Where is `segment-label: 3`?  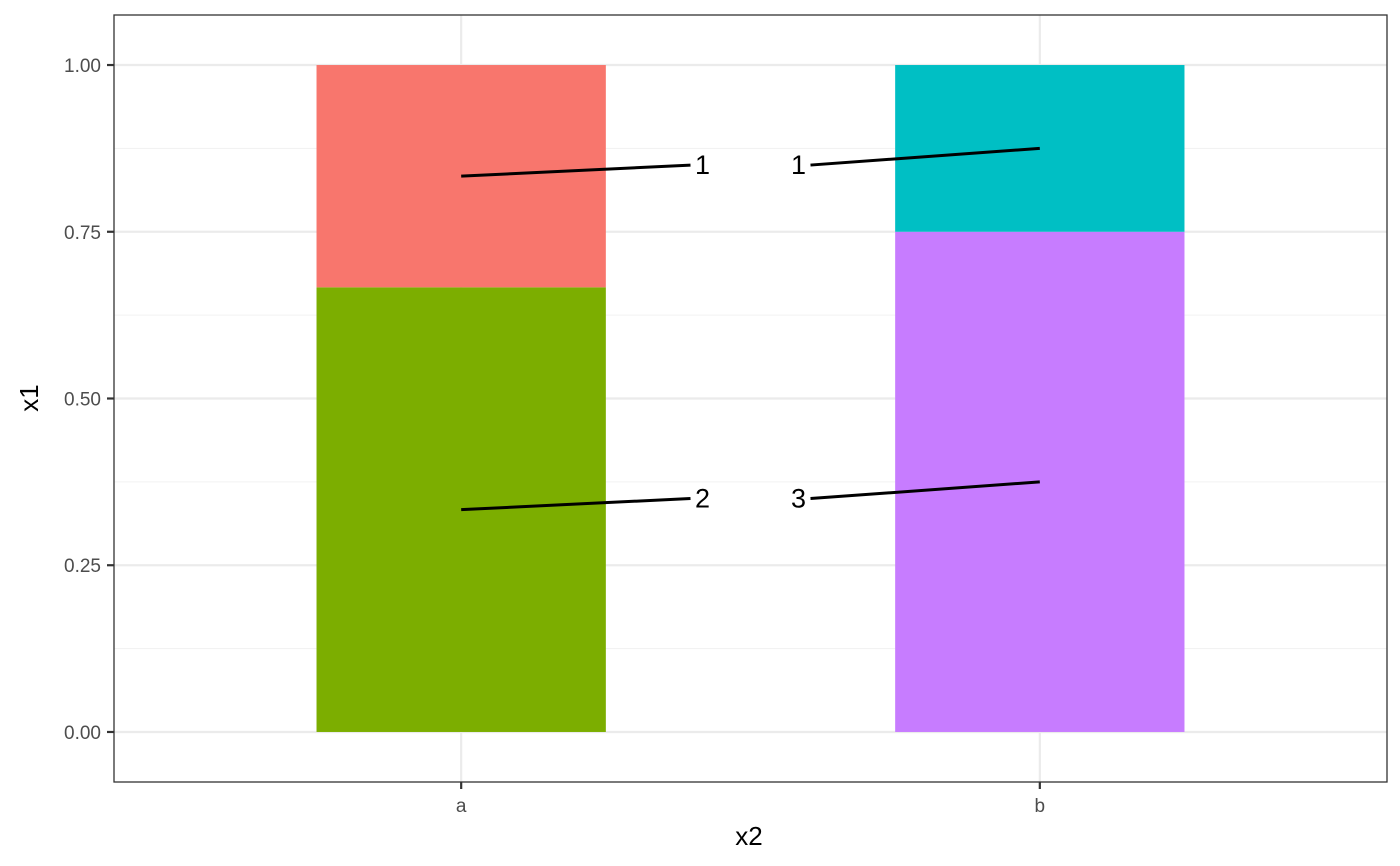 segment-label: 3 is located at coordinates (798, 499).